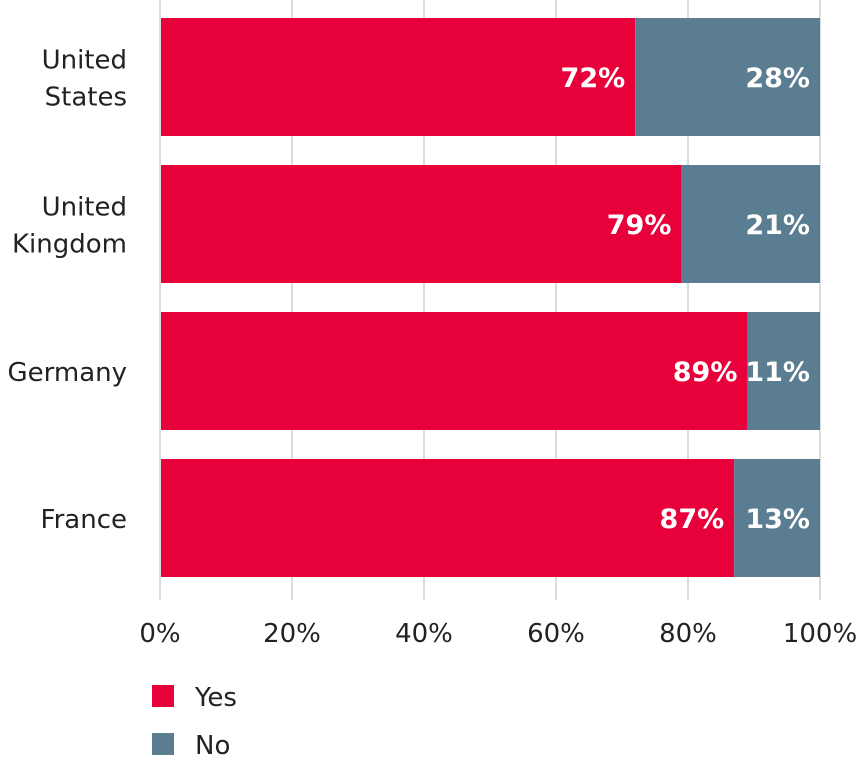 This screenshot has height=761, width=857. Describe the element at coordinates (639, 225) in the screenshot. I see `data-label: 79%` at that location.